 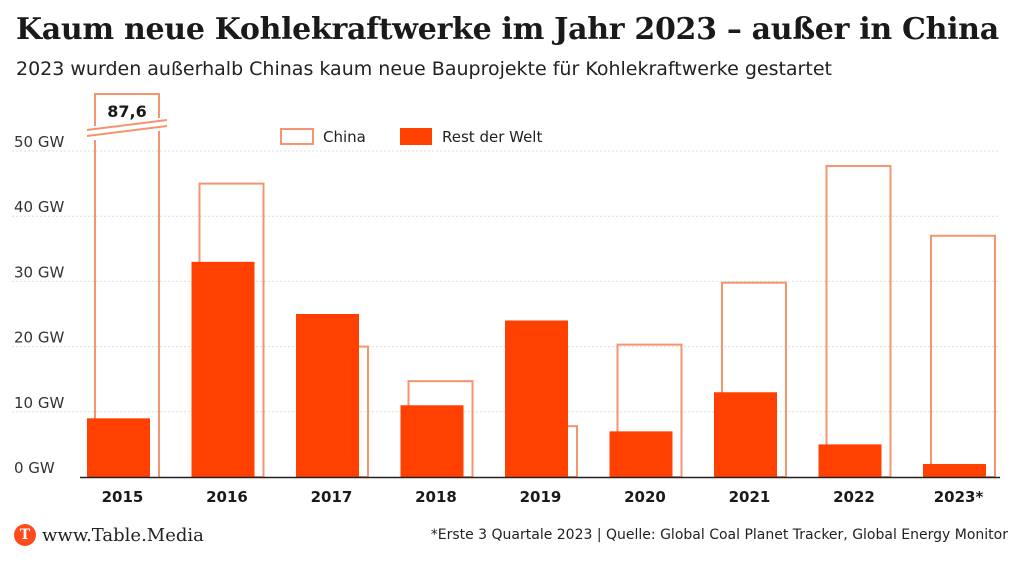 I want to click on y-tick-label: 30 GW, so click(x=39, y=272).